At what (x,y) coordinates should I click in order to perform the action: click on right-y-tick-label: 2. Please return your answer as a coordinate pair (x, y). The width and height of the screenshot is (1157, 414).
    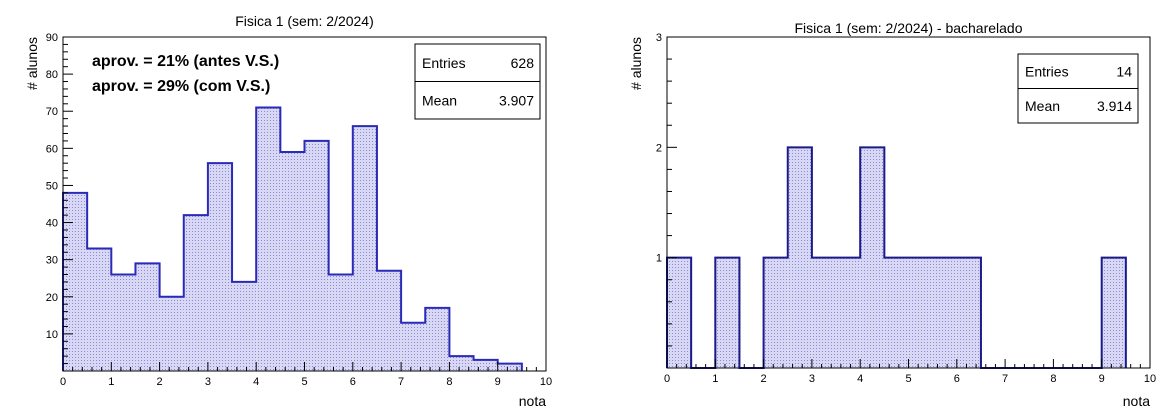
    Looking at the image, I should click on (659, 148).